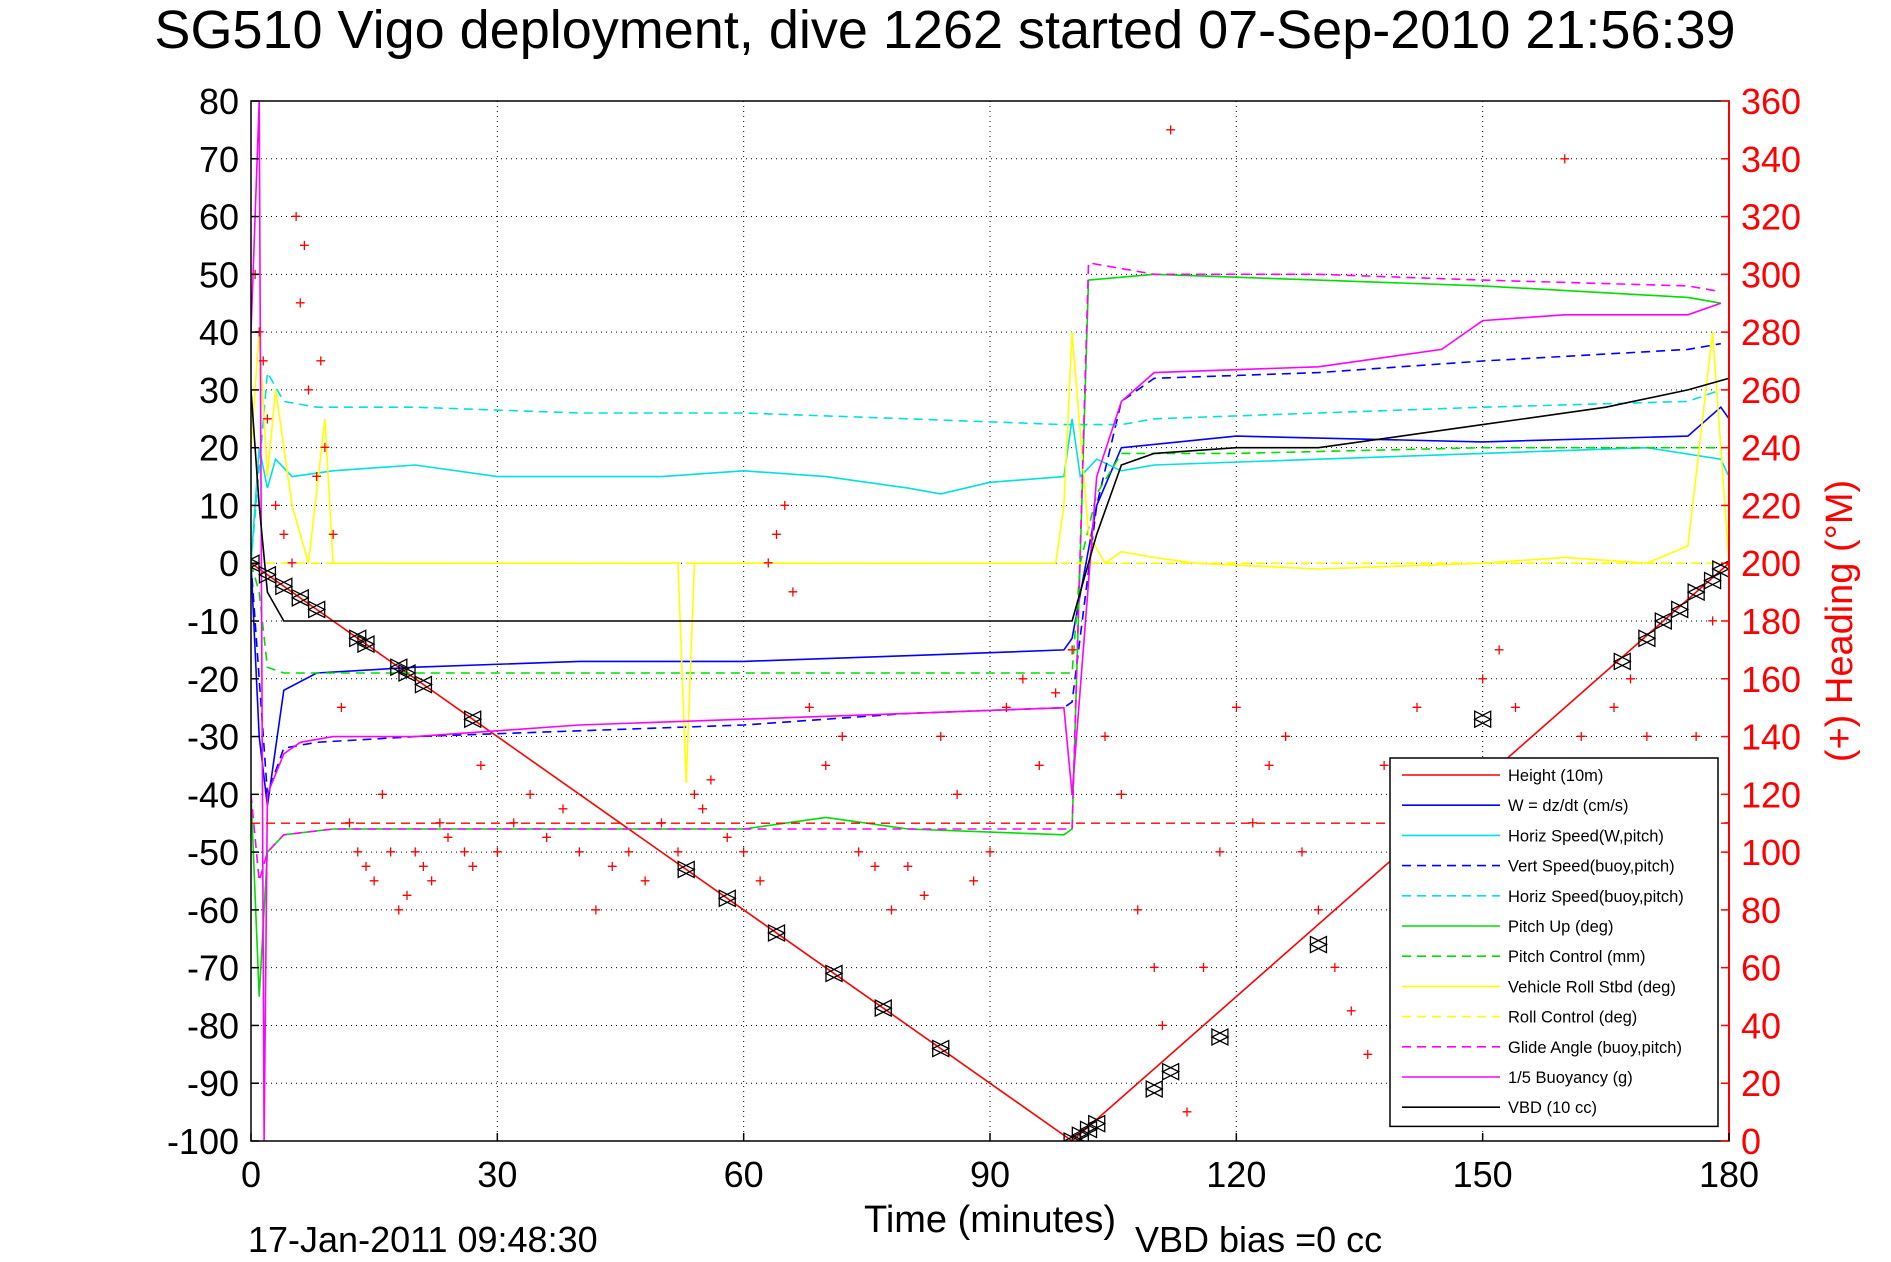  I want to click on legend-label: Vehicle Roll Stbd (deg), so click(1592, 987).